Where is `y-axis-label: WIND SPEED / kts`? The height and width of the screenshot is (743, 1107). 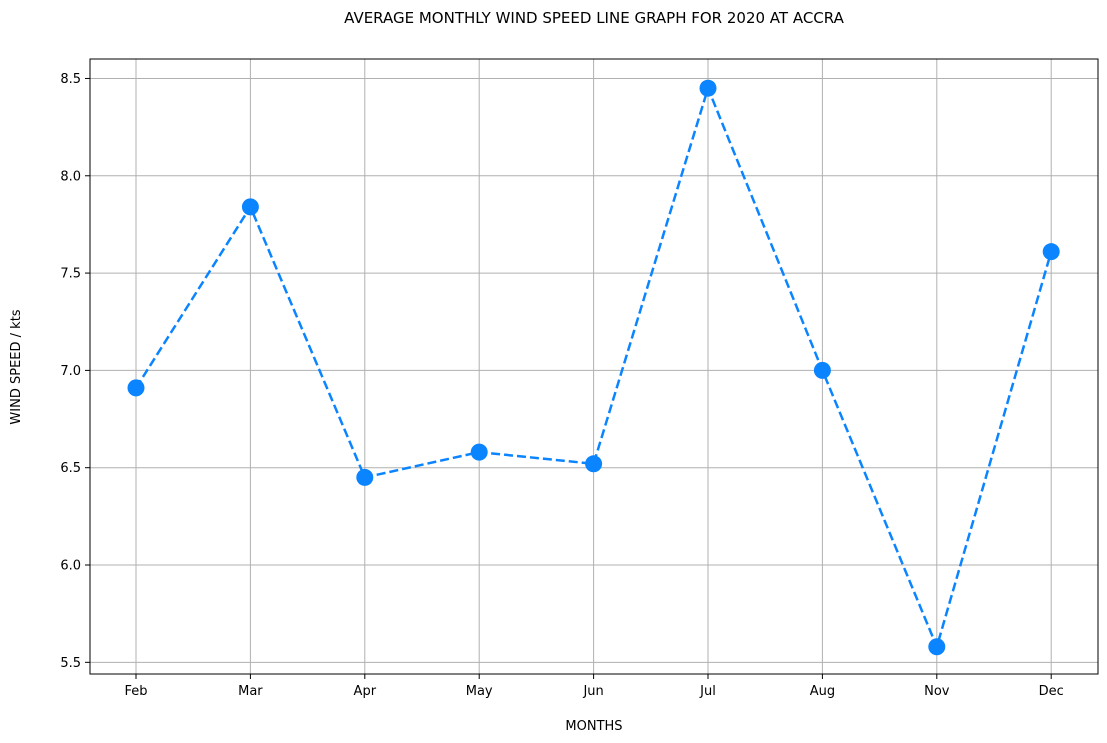
y-axis-label: WIND SPEED / kts is located at coordinates (16, 366).